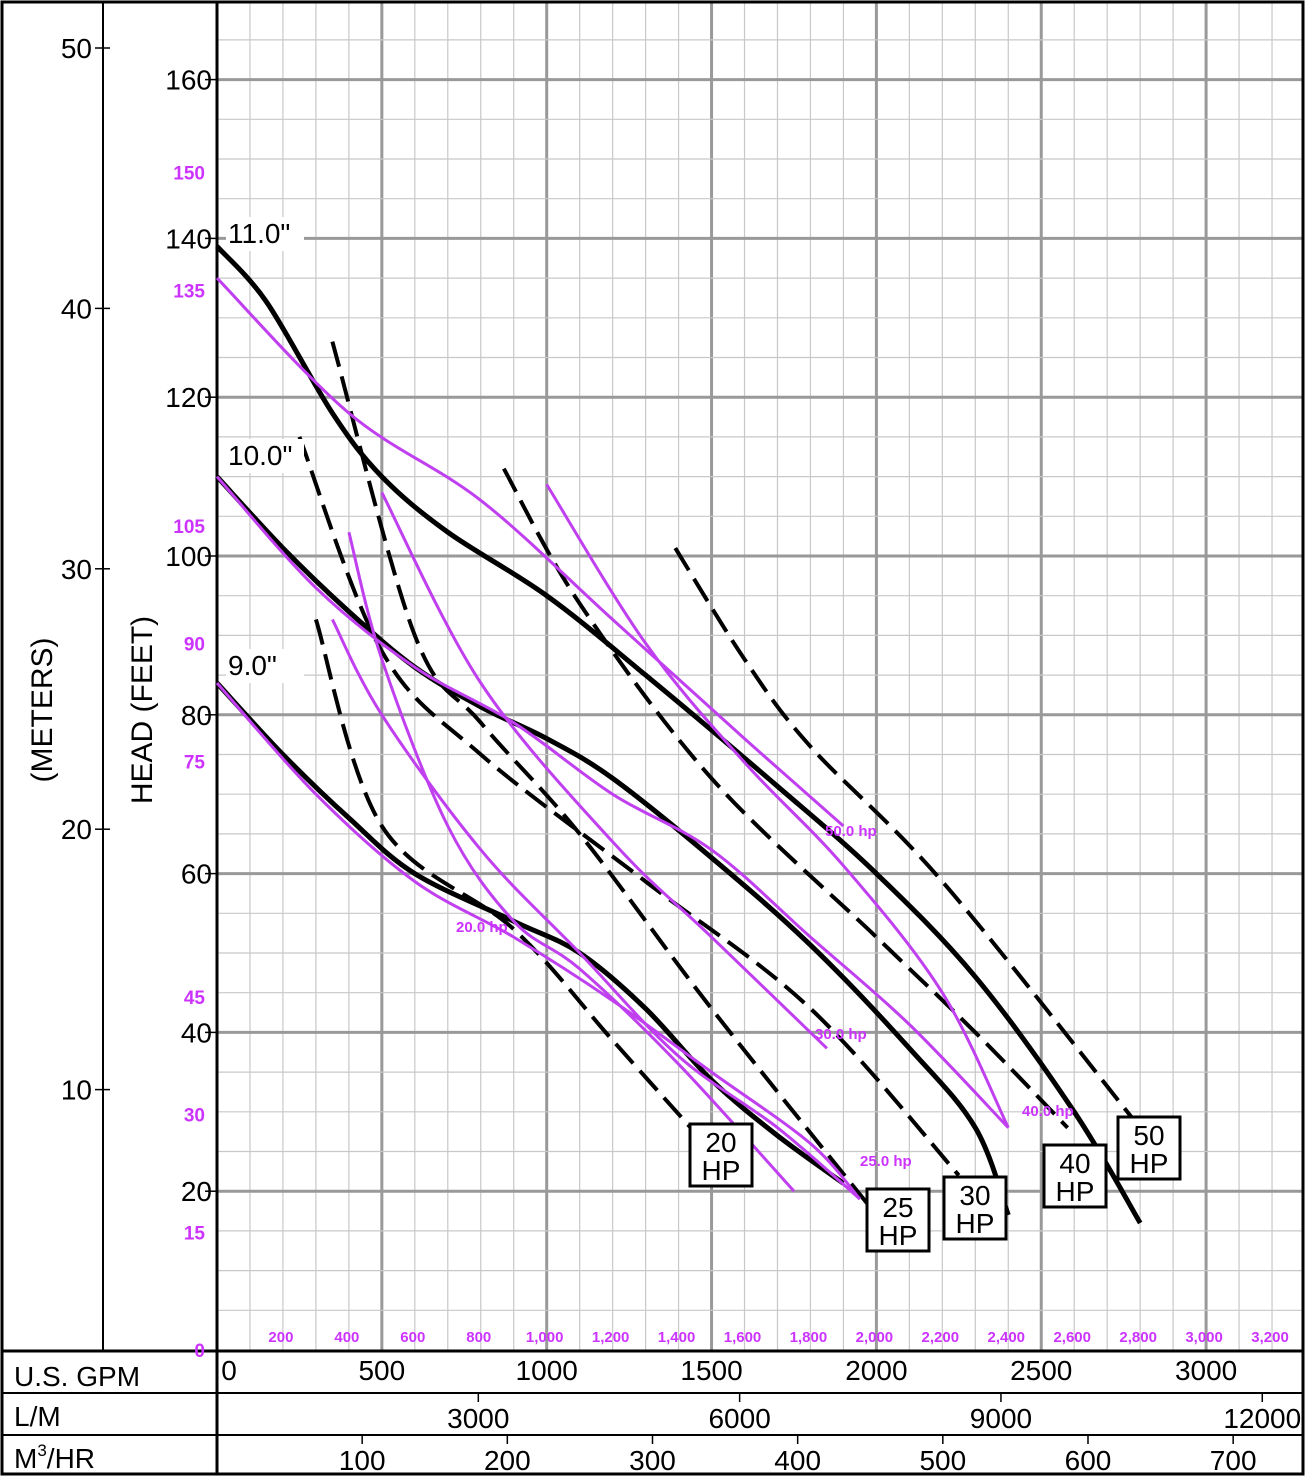  What do you see at coordinates (76, 308) in the screenshot?
I see `meter-tick-label: 40` at bounding box center [76, 308].